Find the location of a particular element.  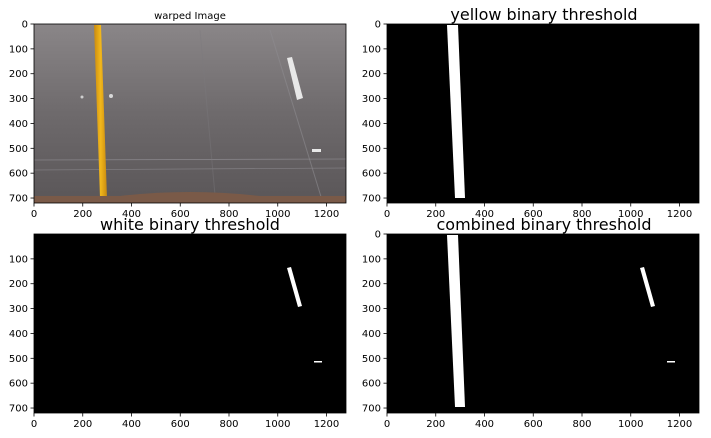

chart-title: combined binary threshold is located at coordinates (543, 224).